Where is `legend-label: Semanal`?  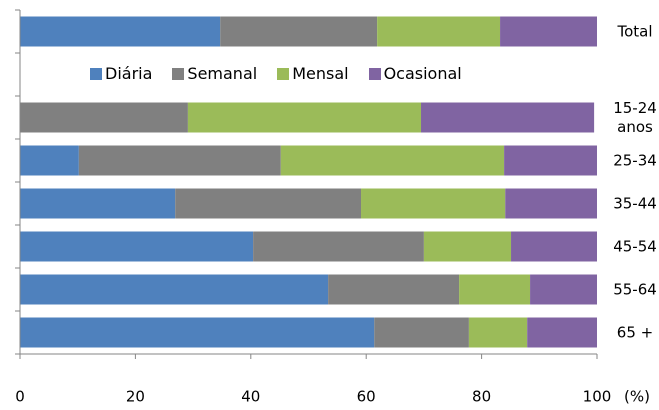
legend-label: Semanal is located at coordinates (222, 73).